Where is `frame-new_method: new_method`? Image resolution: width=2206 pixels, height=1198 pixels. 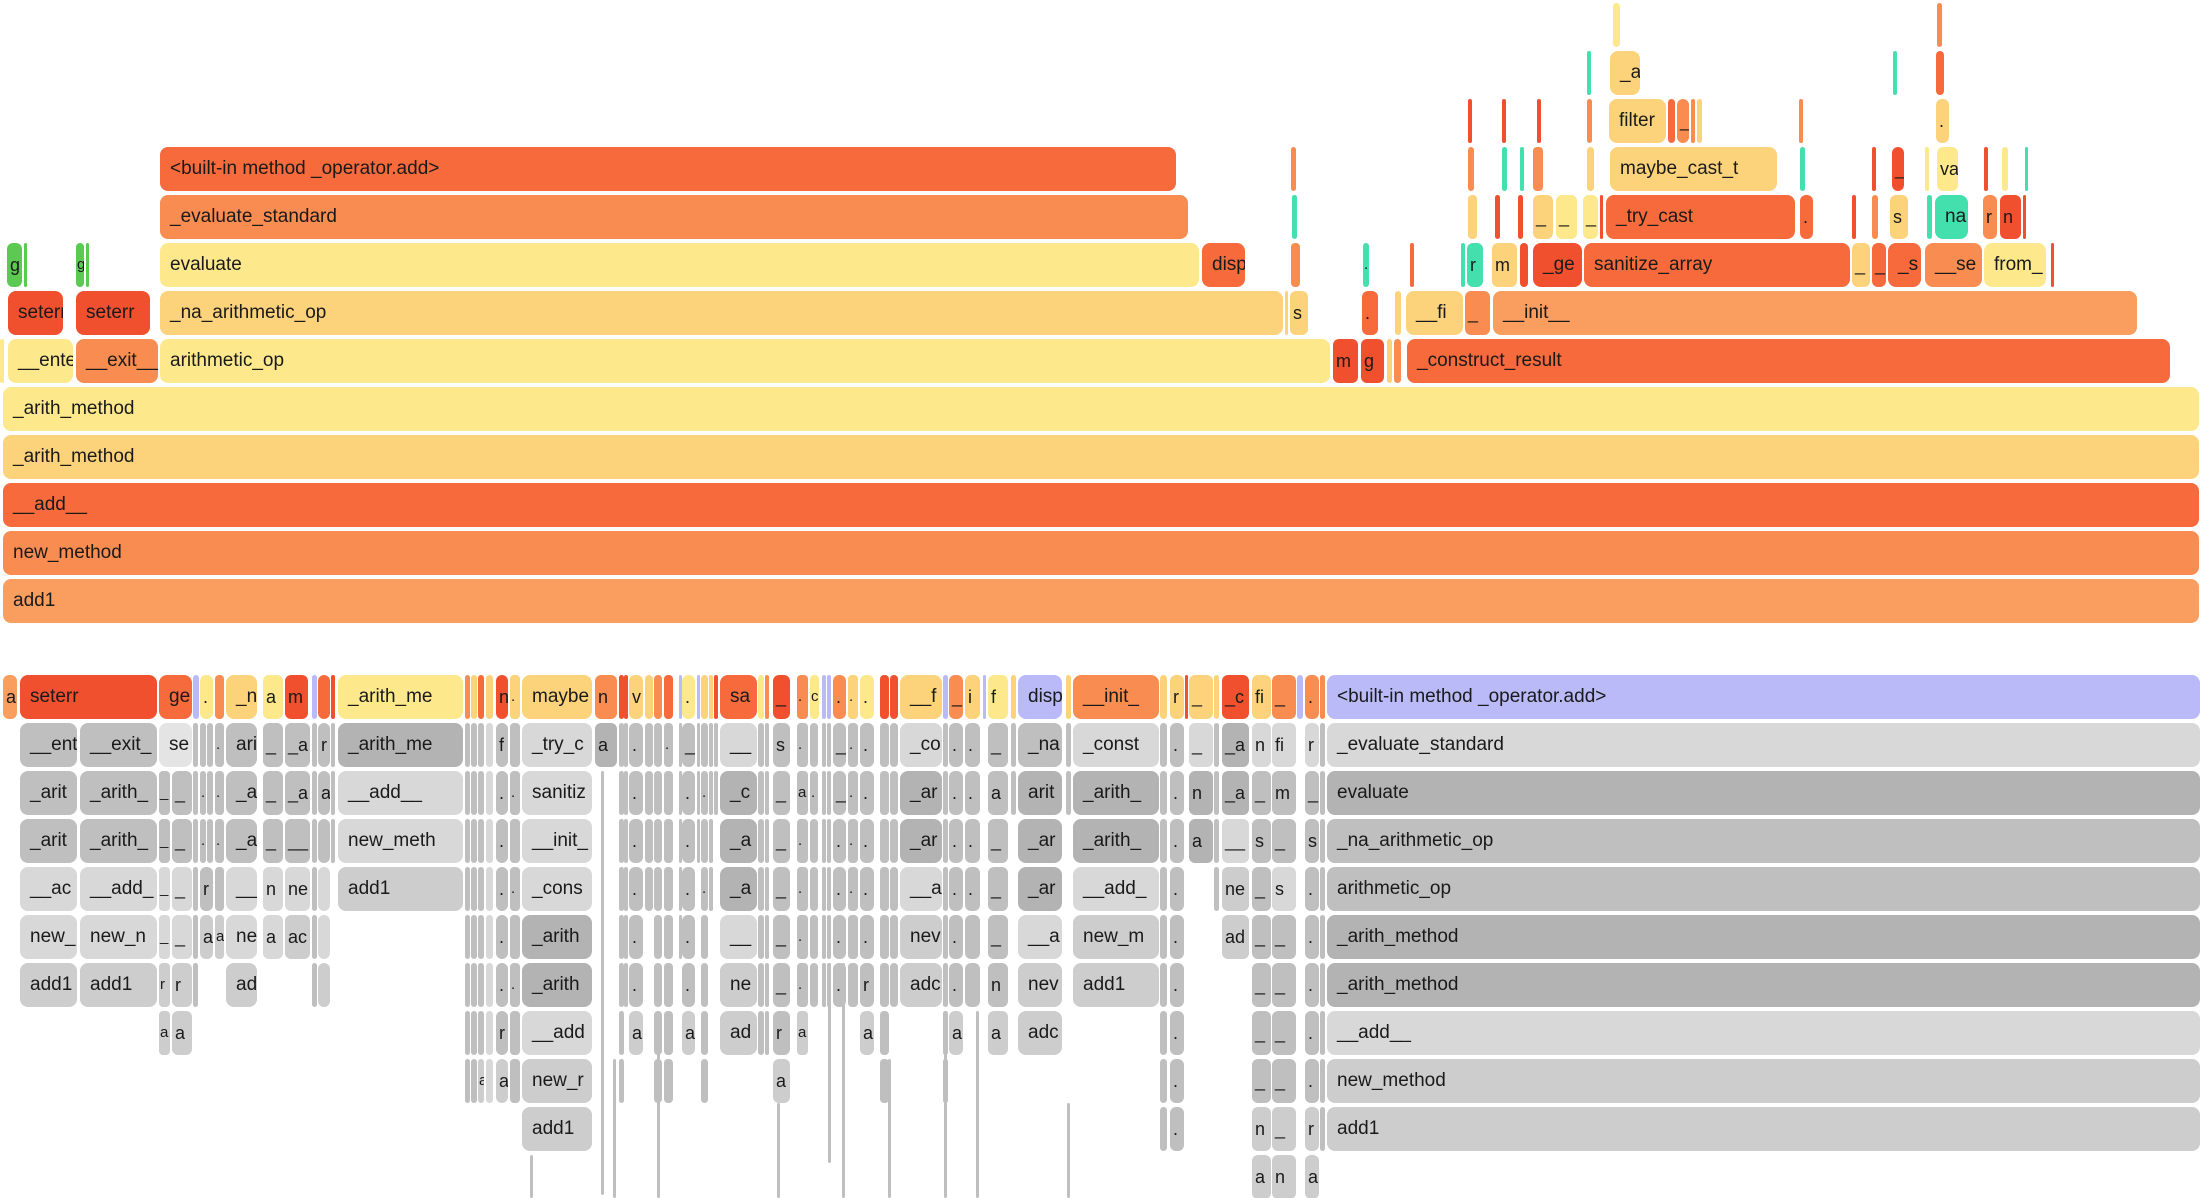 frame-new_method: new_method is located at coordinates (1763, 1081).